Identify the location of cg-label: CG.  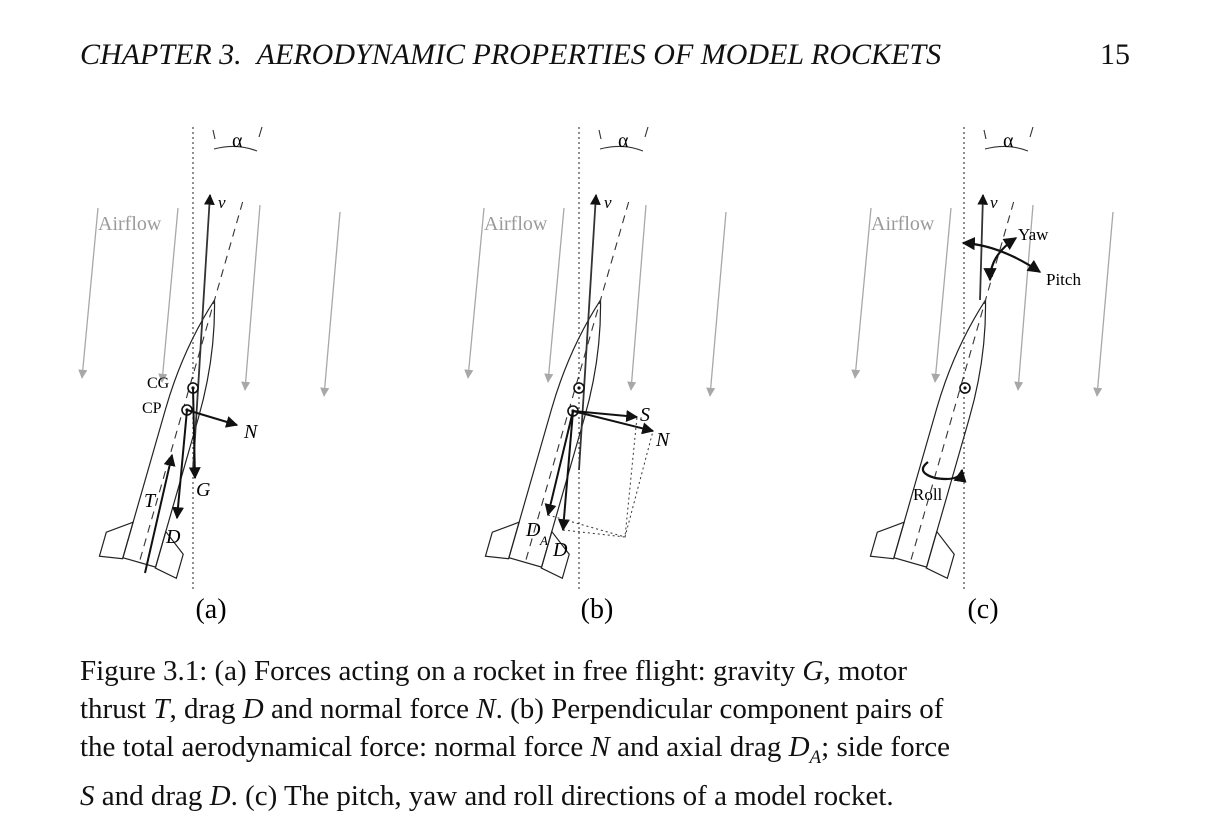
(158, 383).